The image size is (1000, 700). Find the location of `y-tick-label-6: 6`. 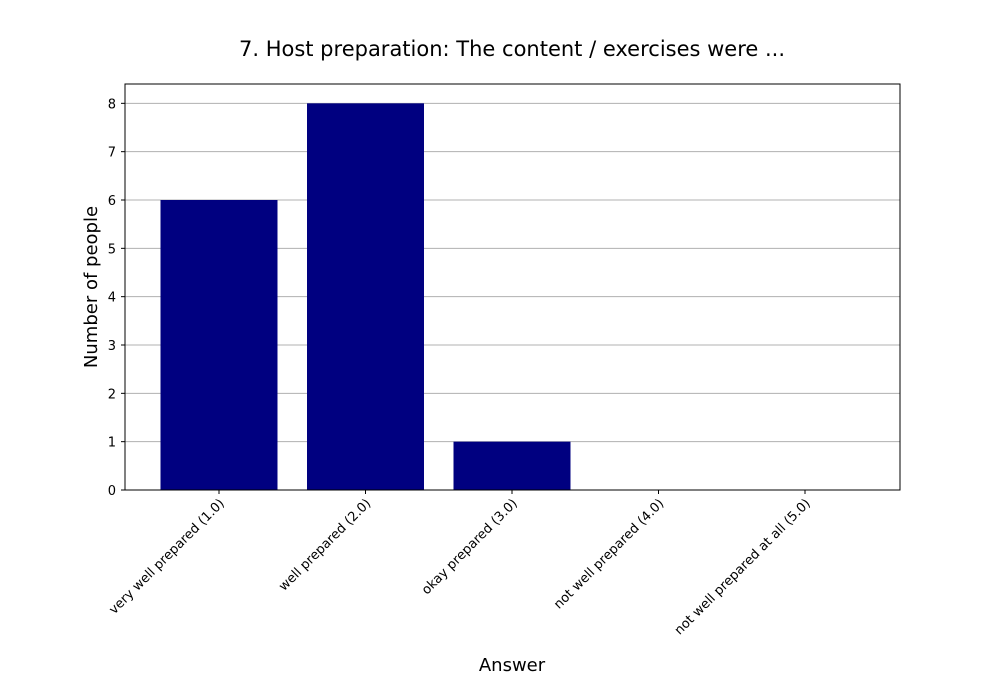

y-tick-label-6: 6 is located at coordinates (112, 201).